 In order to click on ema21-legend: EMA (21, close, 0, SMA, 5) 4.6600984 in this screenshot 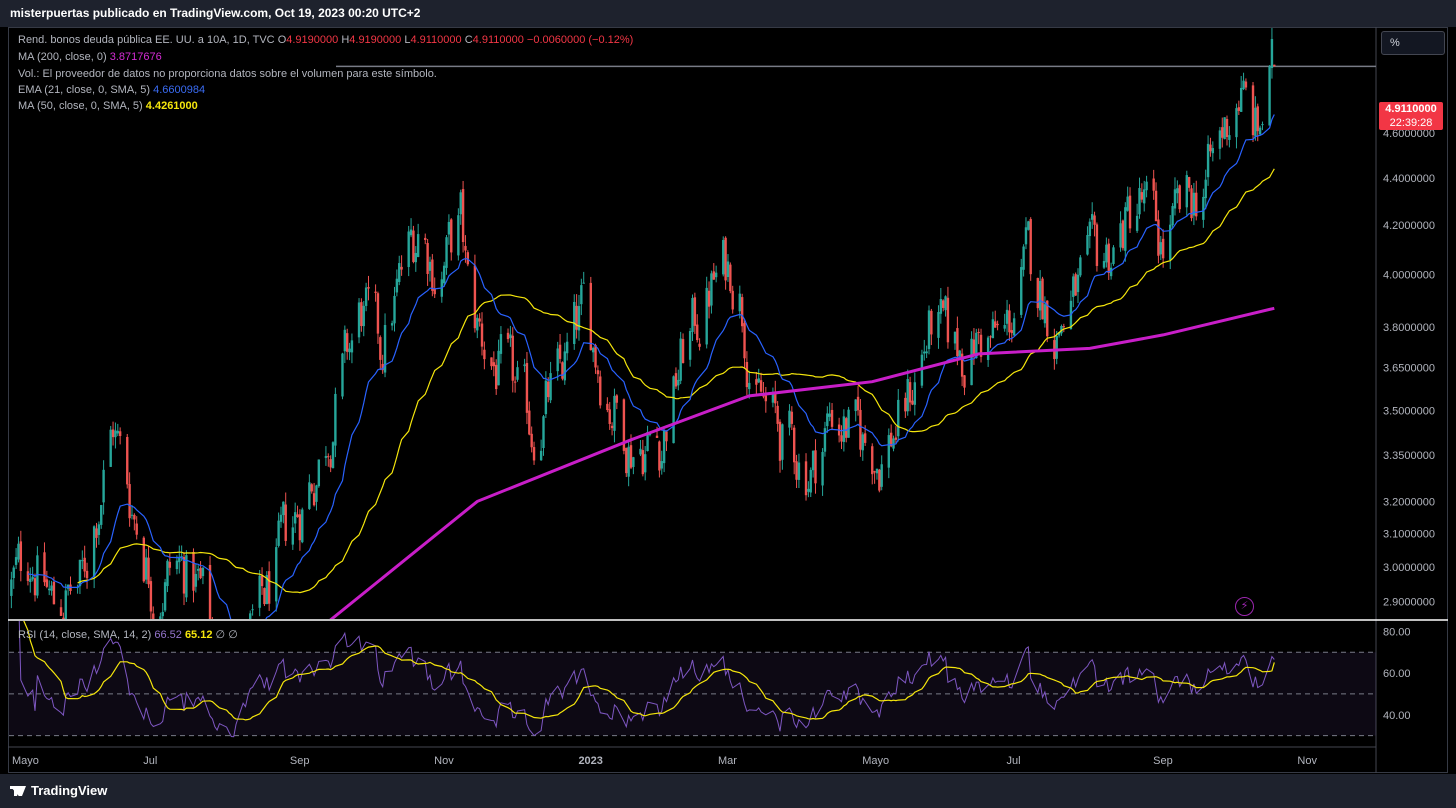, I will do `click(112, 90)`.